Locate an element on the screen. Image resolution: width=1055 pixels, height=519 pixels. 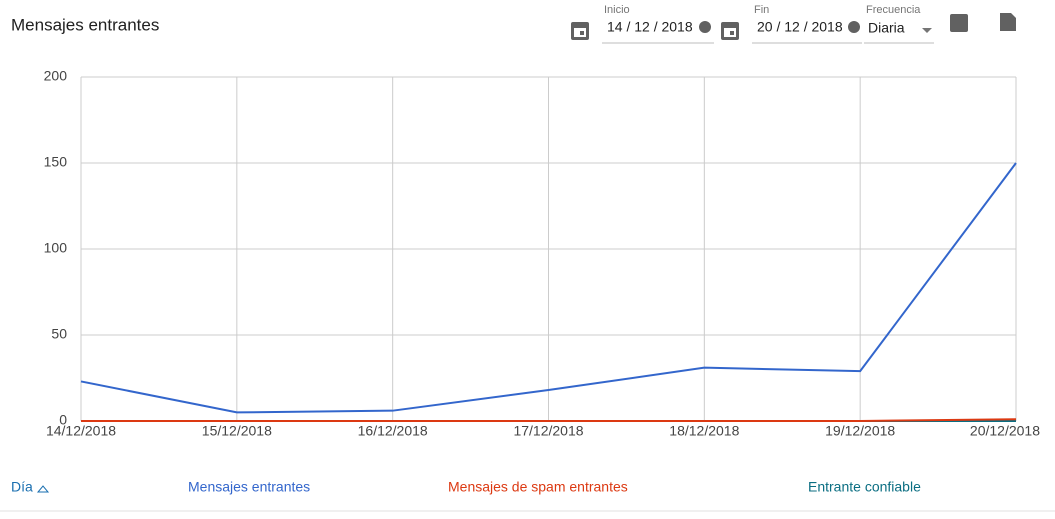
frequency-select: Frecuencia Diaria is located at coordinates (899, 24).